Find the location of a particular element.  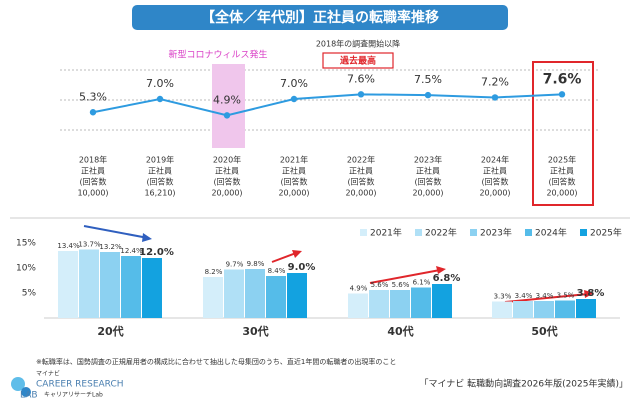

line is located at coordinates (327, 105).